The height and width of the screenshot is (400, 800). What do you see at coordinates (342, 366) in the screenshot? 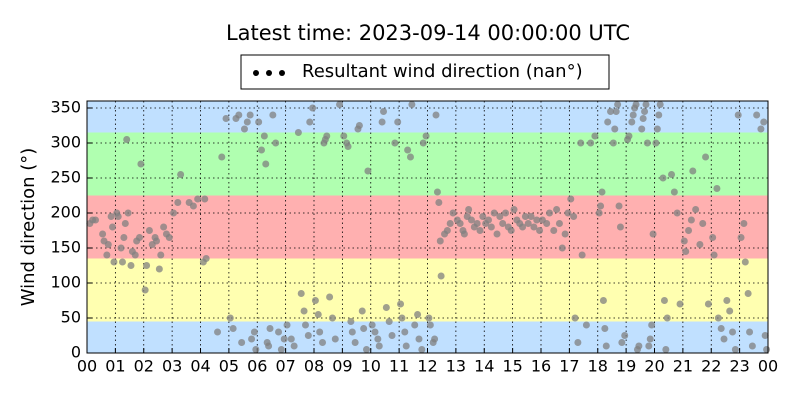
I see `x-tick-label: 09` at bounding box center [342, 366].